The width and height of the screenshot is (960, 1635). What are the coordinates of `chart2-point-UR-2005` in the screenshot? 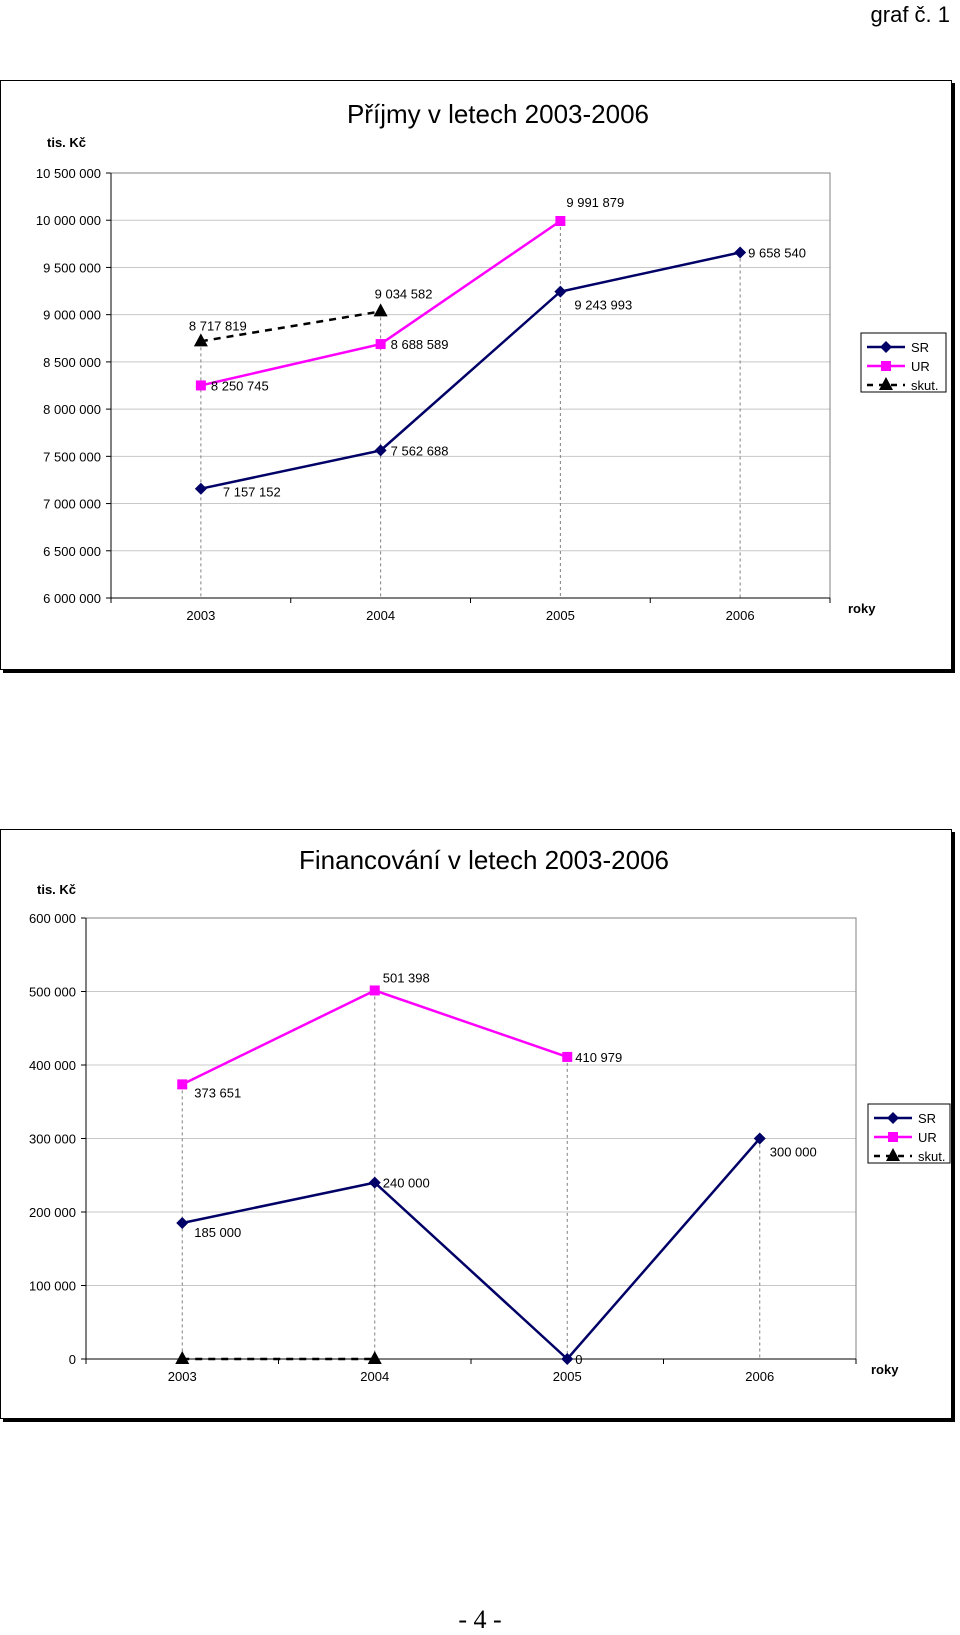 It's located at (567, 1056).